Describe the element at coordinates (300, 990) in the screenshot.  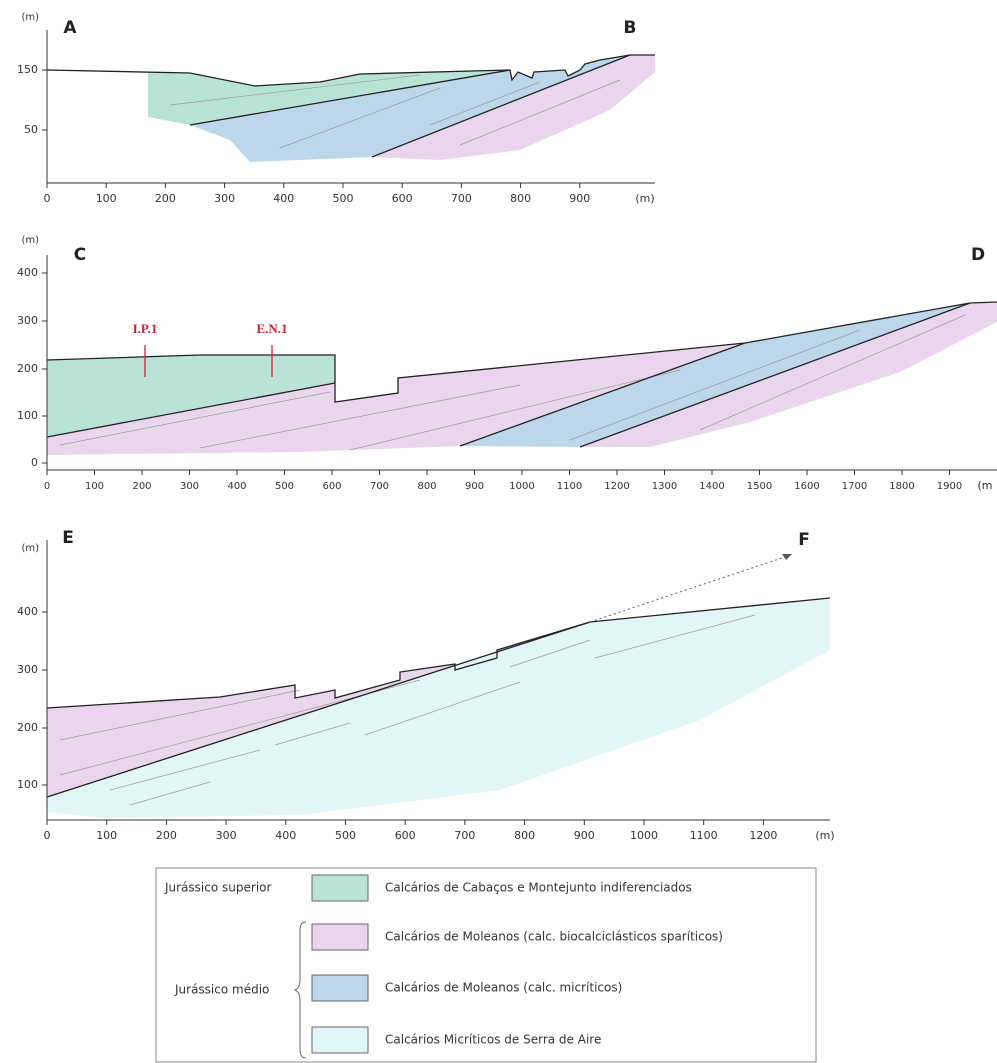
I see `brace` at that location.